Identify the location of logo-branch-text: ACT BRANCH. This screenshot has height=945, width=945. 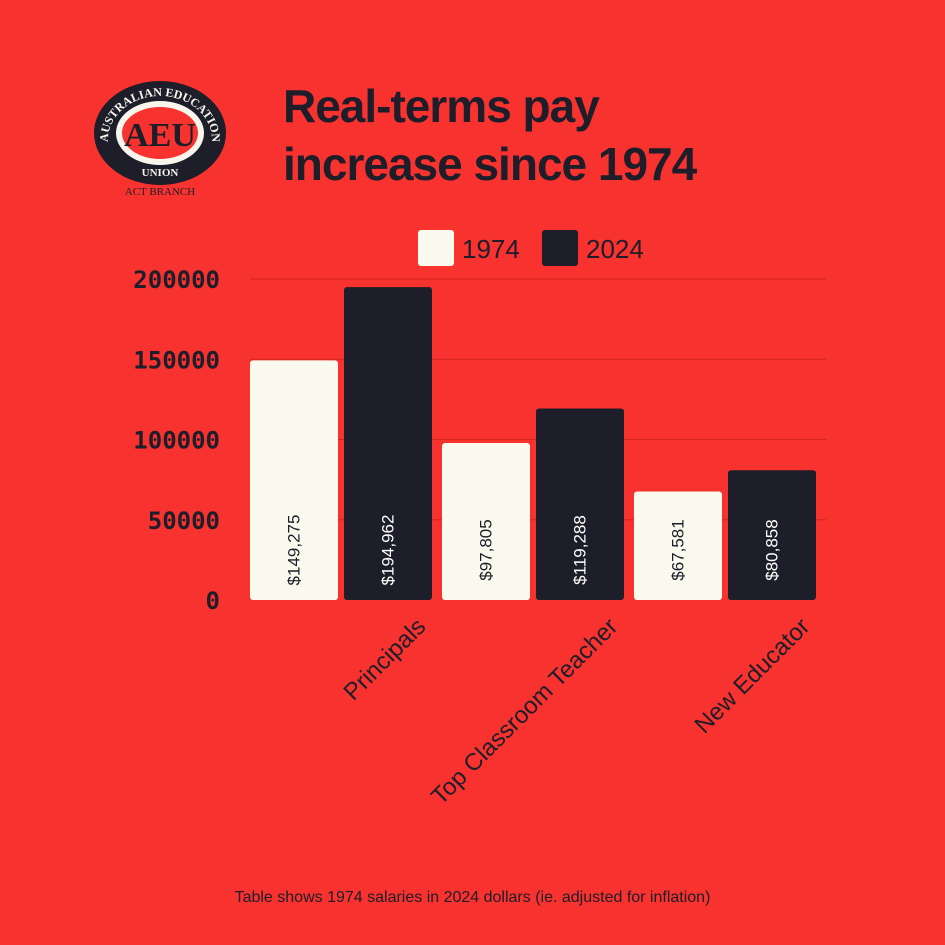
(160, 192).